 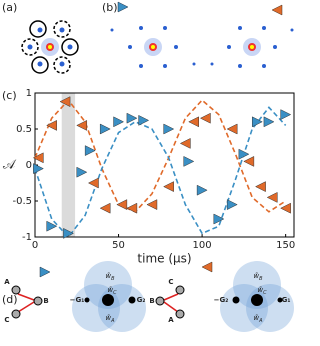 What do you see at coordinates (35, 245) in the screenshot?
I see `x-tick-label: 0` at bounding box center [35, 245].